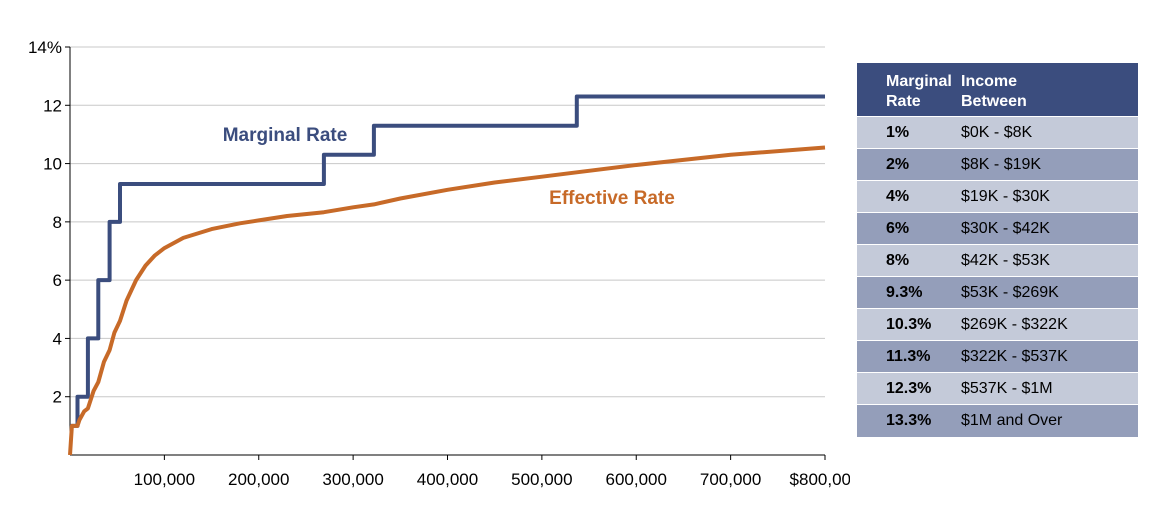 This screenshot has height=520, width=1156. I want to click on y-tick-label: 10, so click(52, 164).